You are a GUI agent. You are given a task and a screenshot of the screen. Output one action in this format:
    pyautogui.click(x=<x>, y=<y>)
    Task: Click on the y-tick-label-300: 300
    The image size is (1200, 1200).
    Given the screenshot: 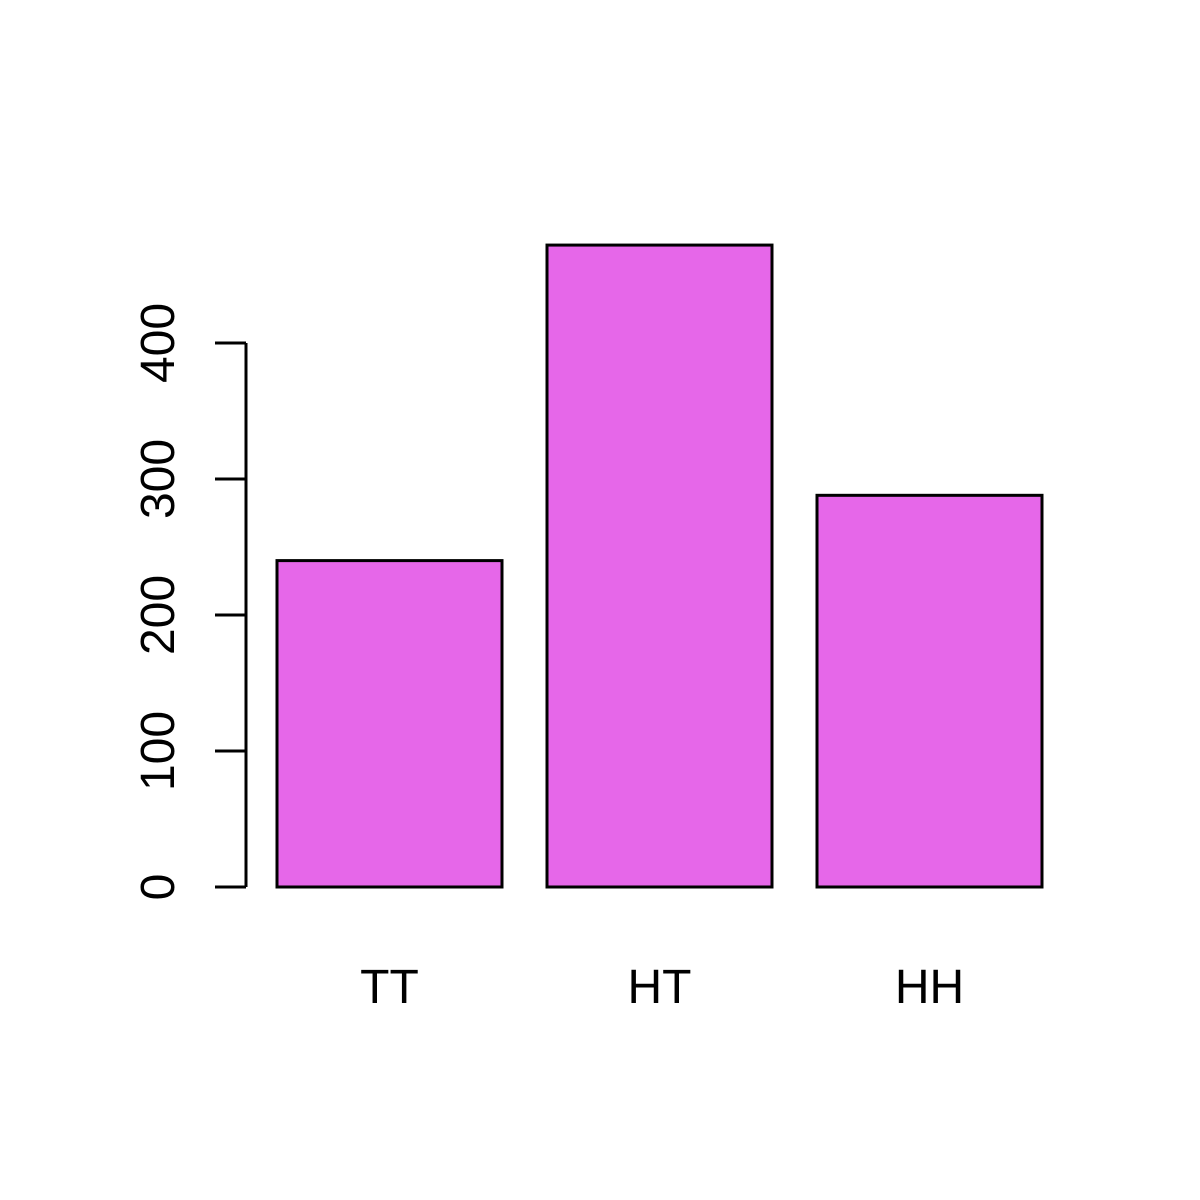 What is the action you would take?
    pyautogui.click(x=158, y=479)
    